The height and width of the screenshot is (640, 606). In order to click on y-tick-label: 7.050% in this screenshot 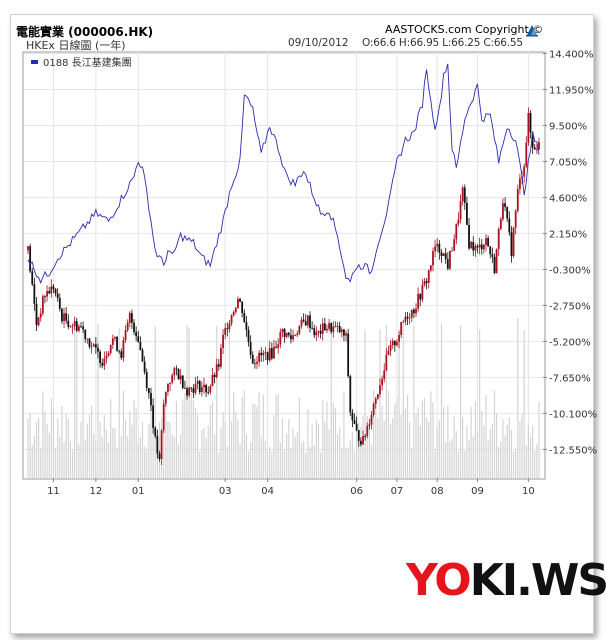, I will do `click(568, 162)`.